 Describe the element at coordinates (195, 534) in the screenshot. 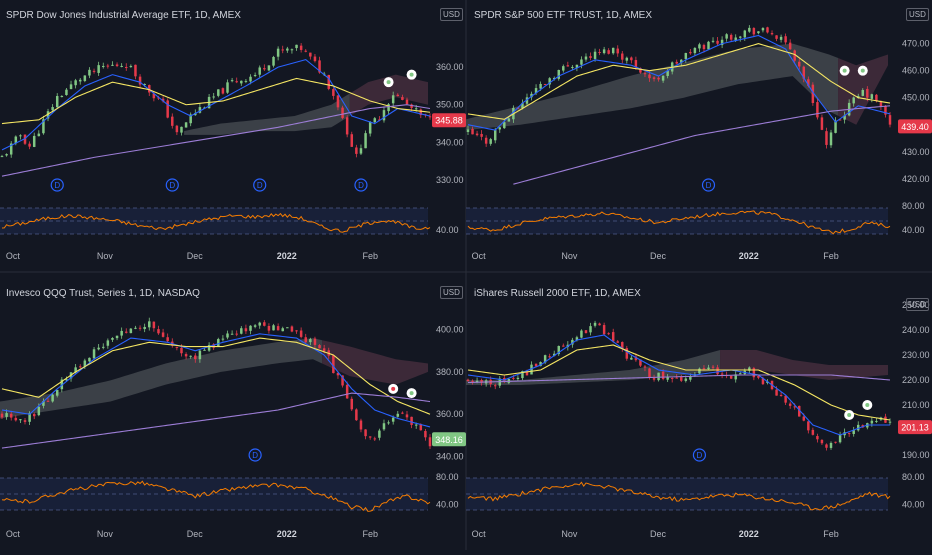

I see `time-axis-tick: Dec` at that location.